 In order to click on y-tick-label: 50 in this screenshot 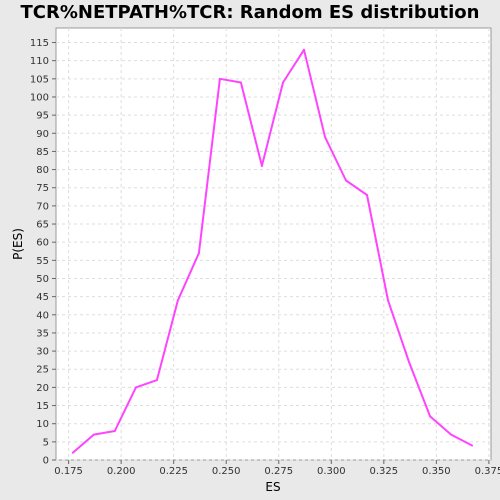, I will do `click(42, 279)`.